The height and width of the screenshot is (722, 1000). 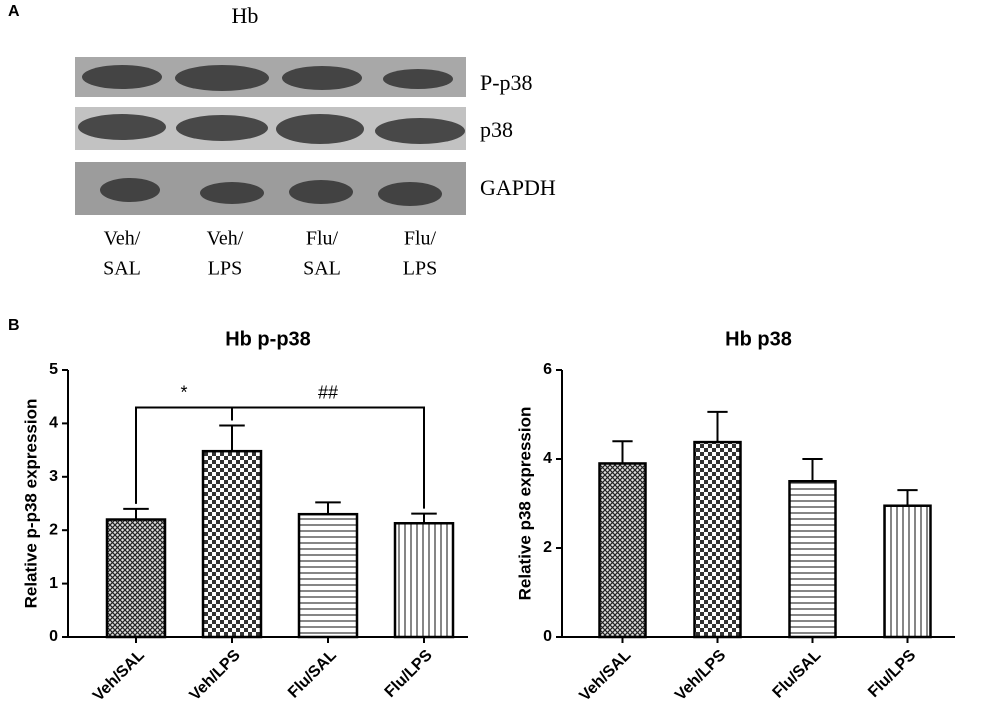 I want to click on significance-label: ##, so click(x=328, y=392).